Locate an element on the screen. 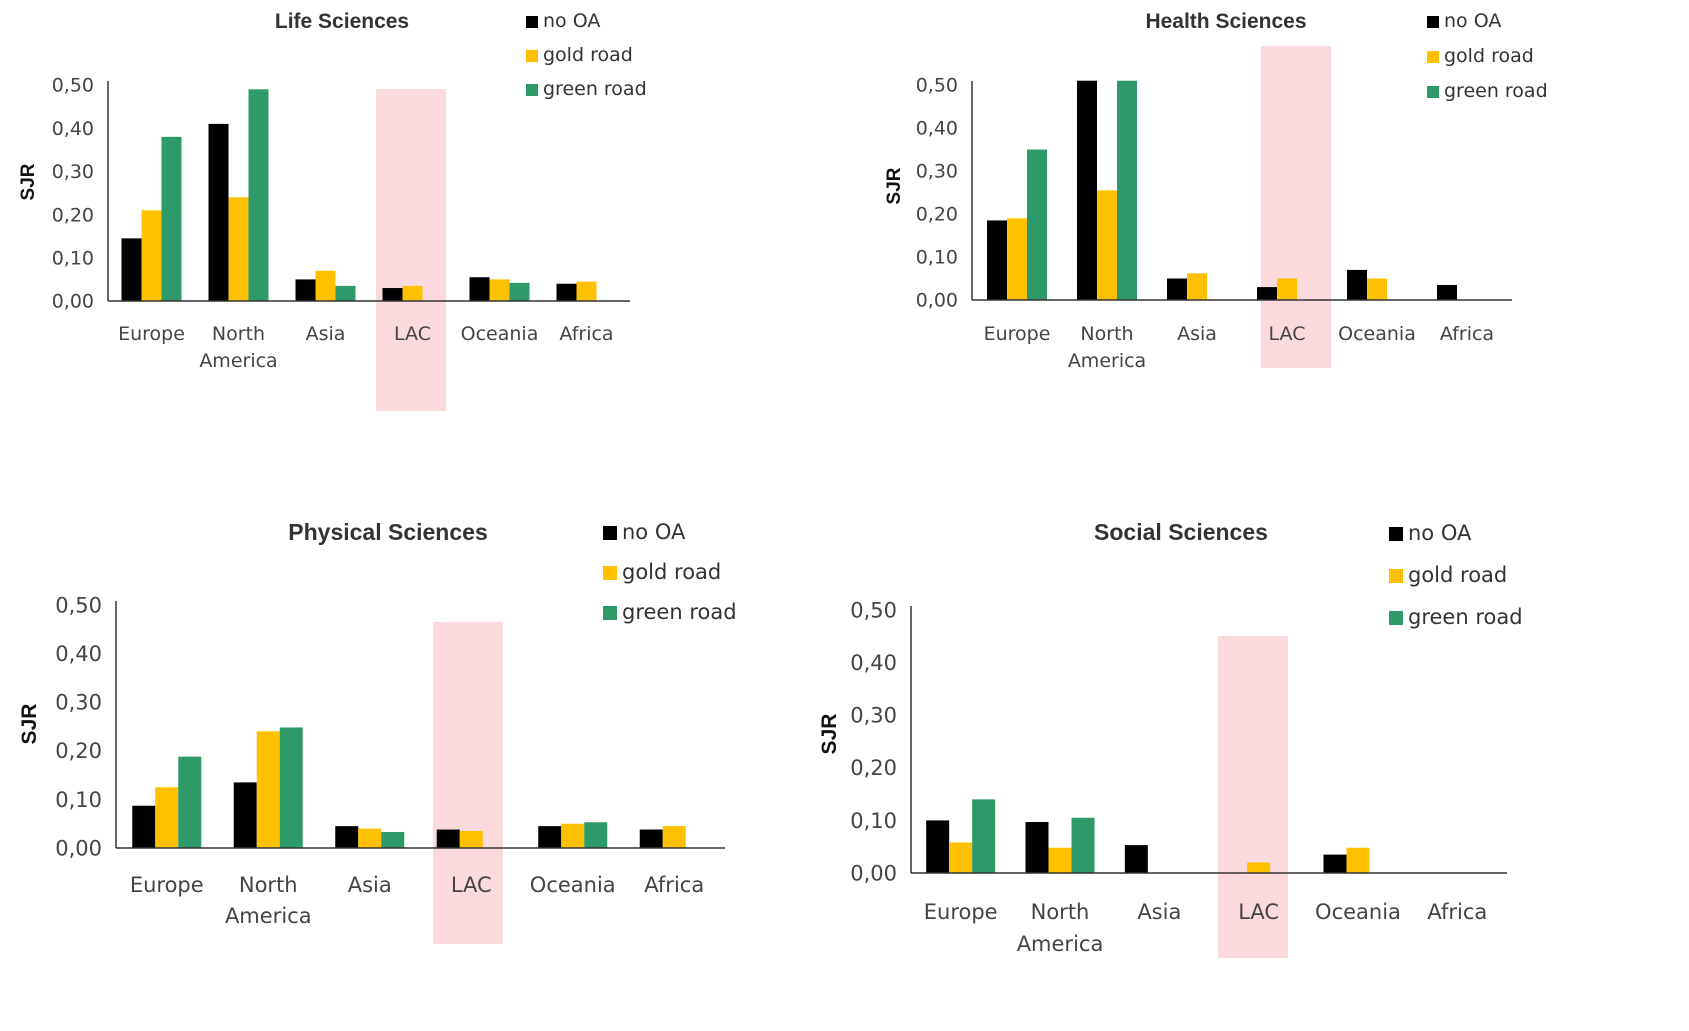 The image size is (1689, 1031). chart-title: Physical Sciences is located at coordinates (387, 532).